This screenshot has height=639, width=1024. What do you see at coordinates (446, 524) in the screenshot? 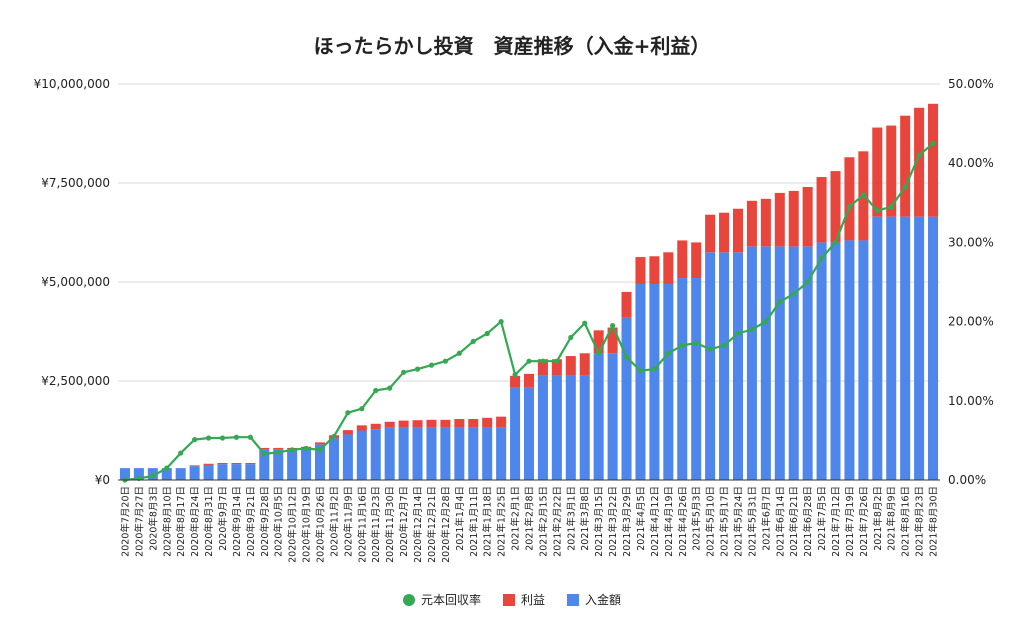
I see `x-tick-label: 2020年12月28日` at bounding box center [446, 524].